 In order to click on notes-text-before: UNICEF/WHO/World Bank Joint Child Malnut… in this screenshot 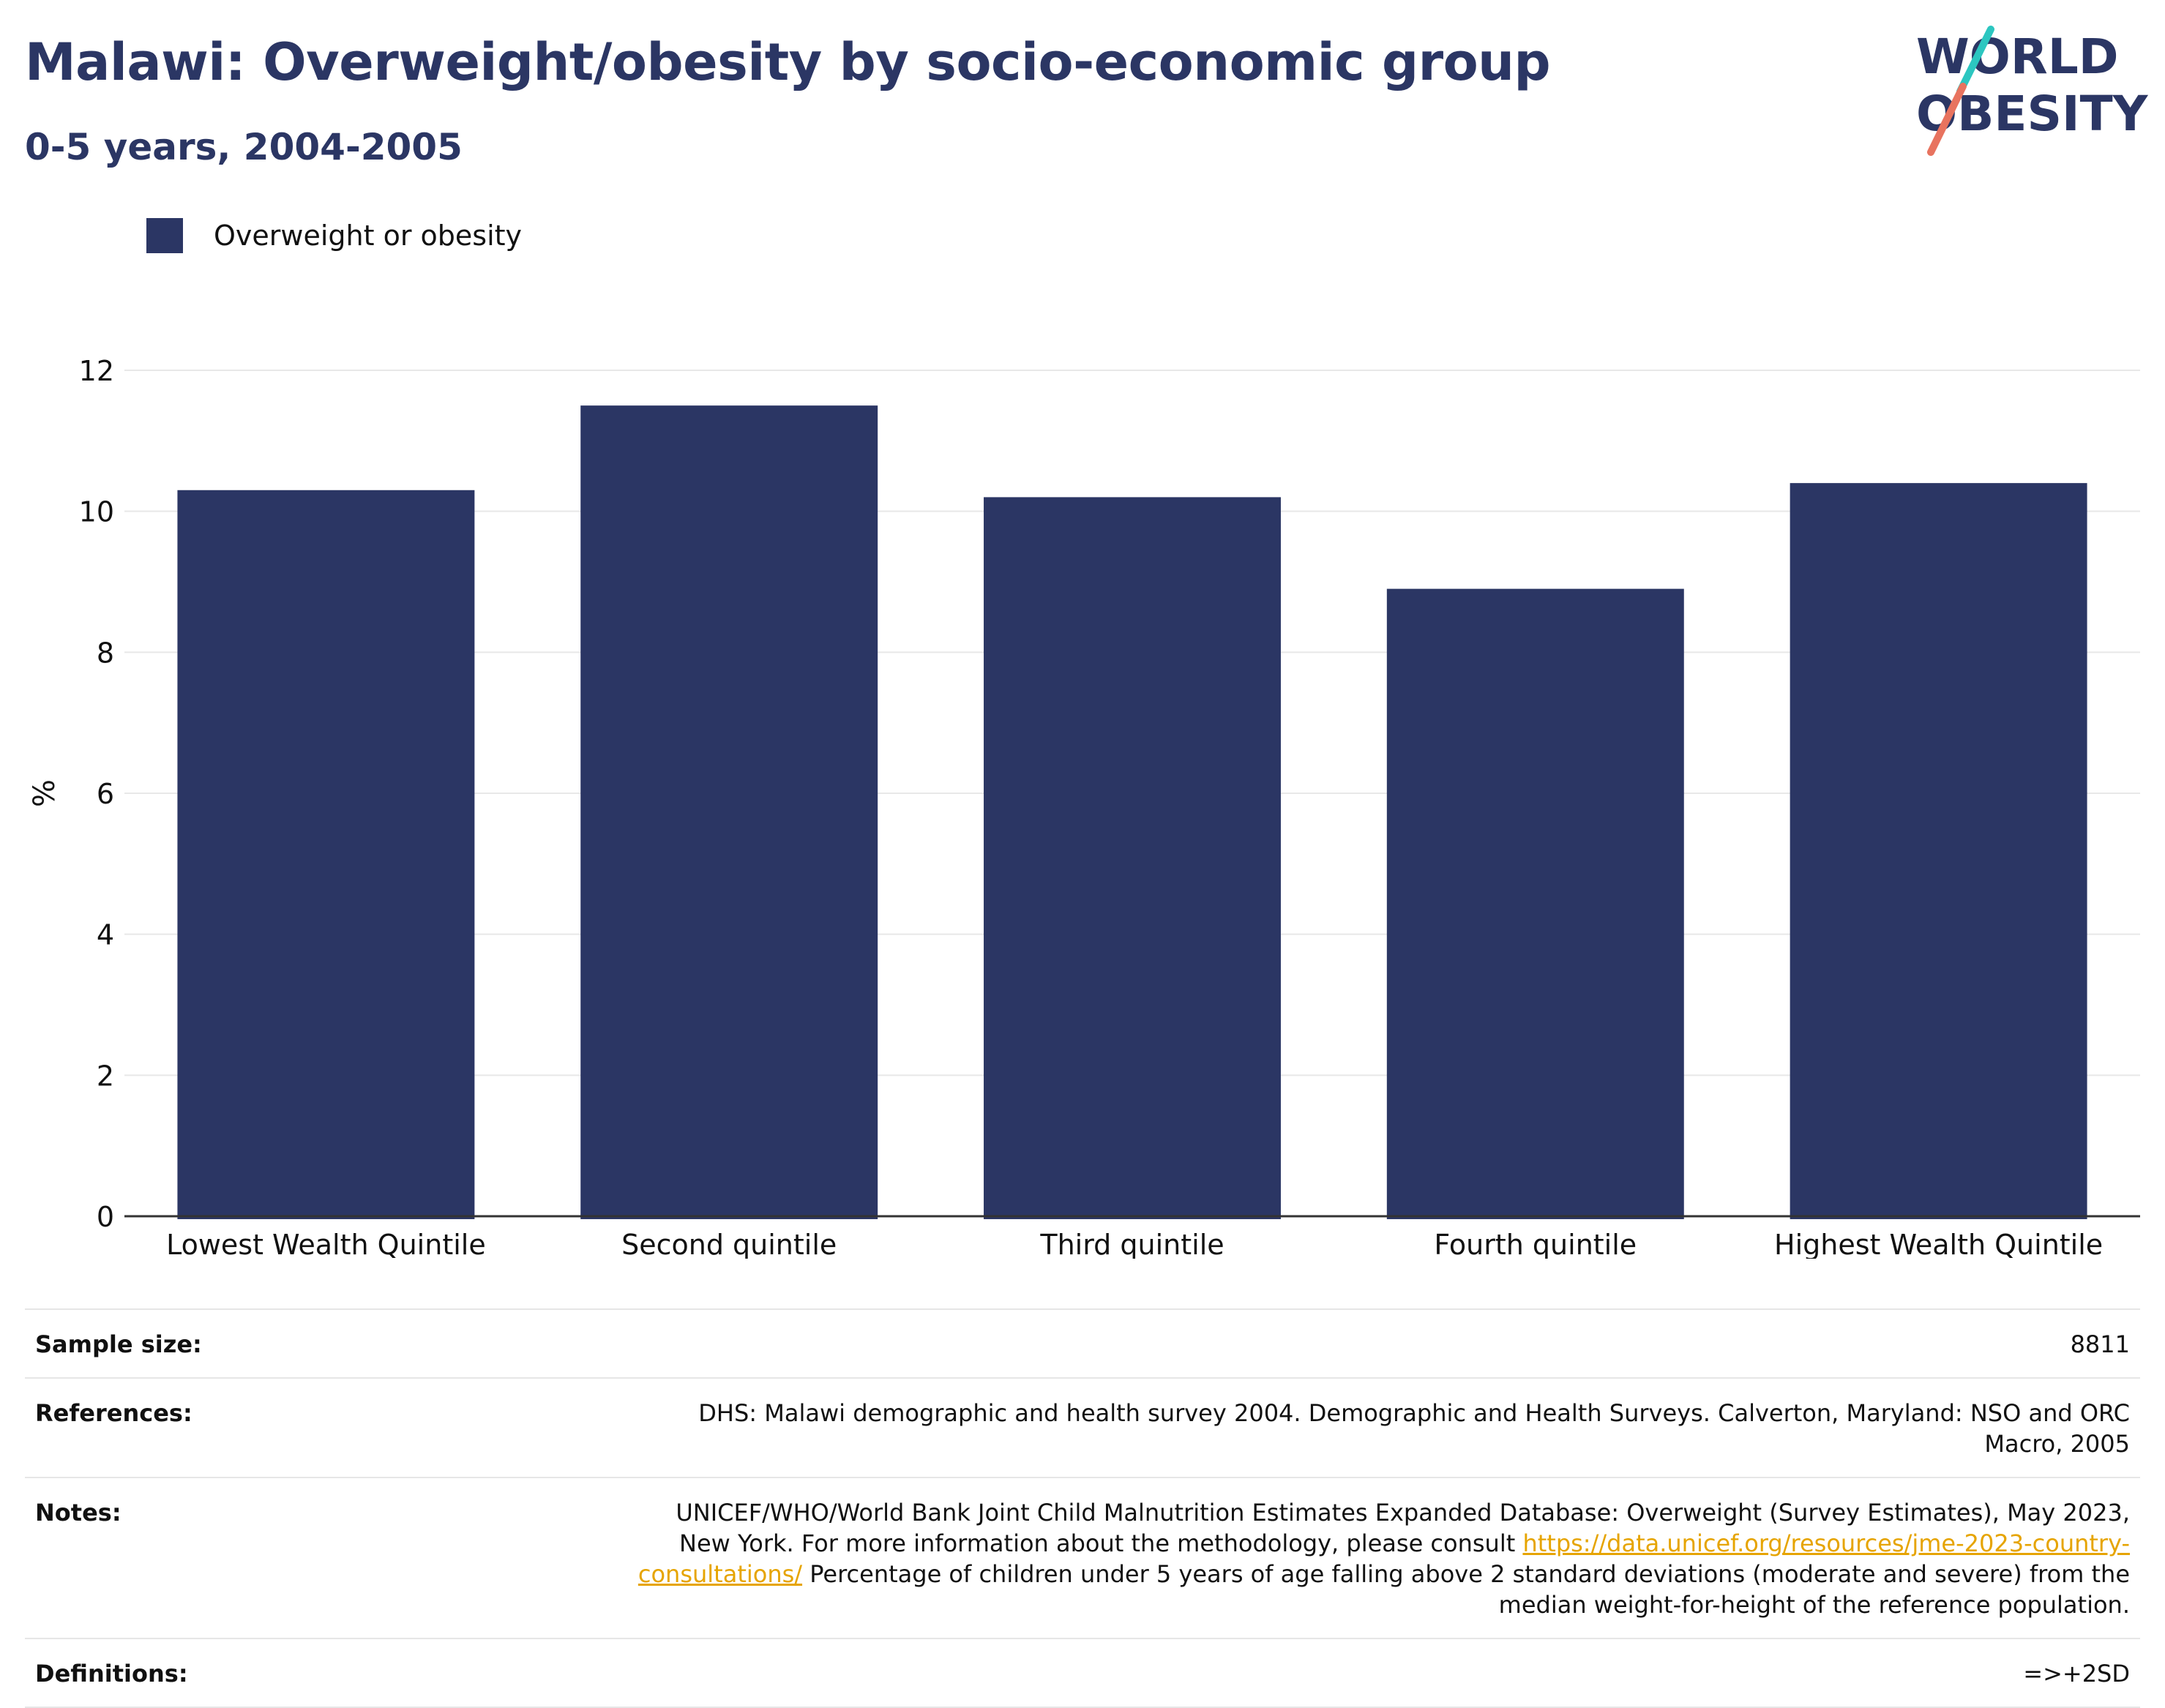, I will do `click(1403, 1528)`.